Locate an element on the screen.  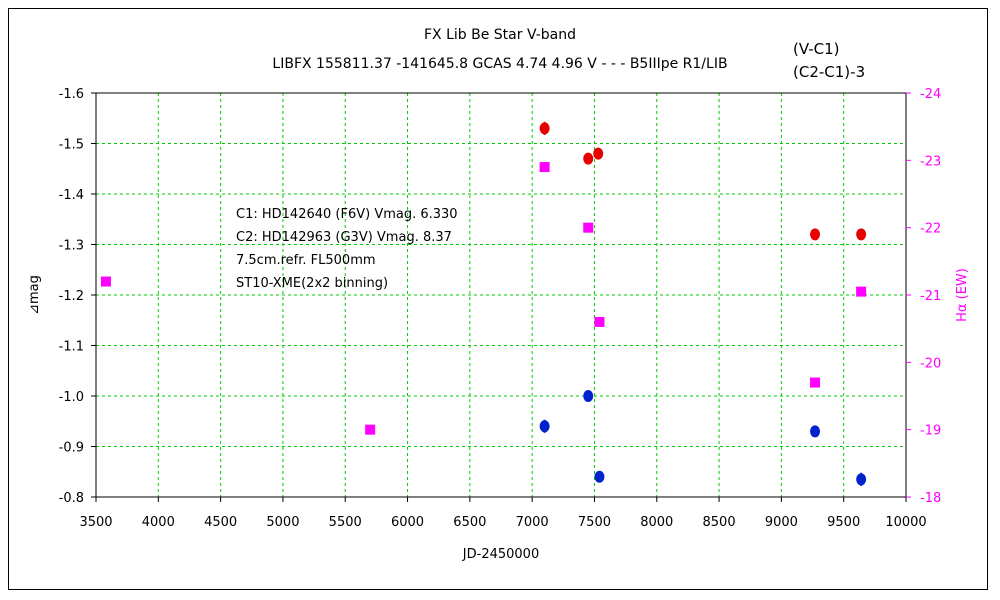
chart-title: FX Lib Be Star V-band is located at coordinates (500, 35).